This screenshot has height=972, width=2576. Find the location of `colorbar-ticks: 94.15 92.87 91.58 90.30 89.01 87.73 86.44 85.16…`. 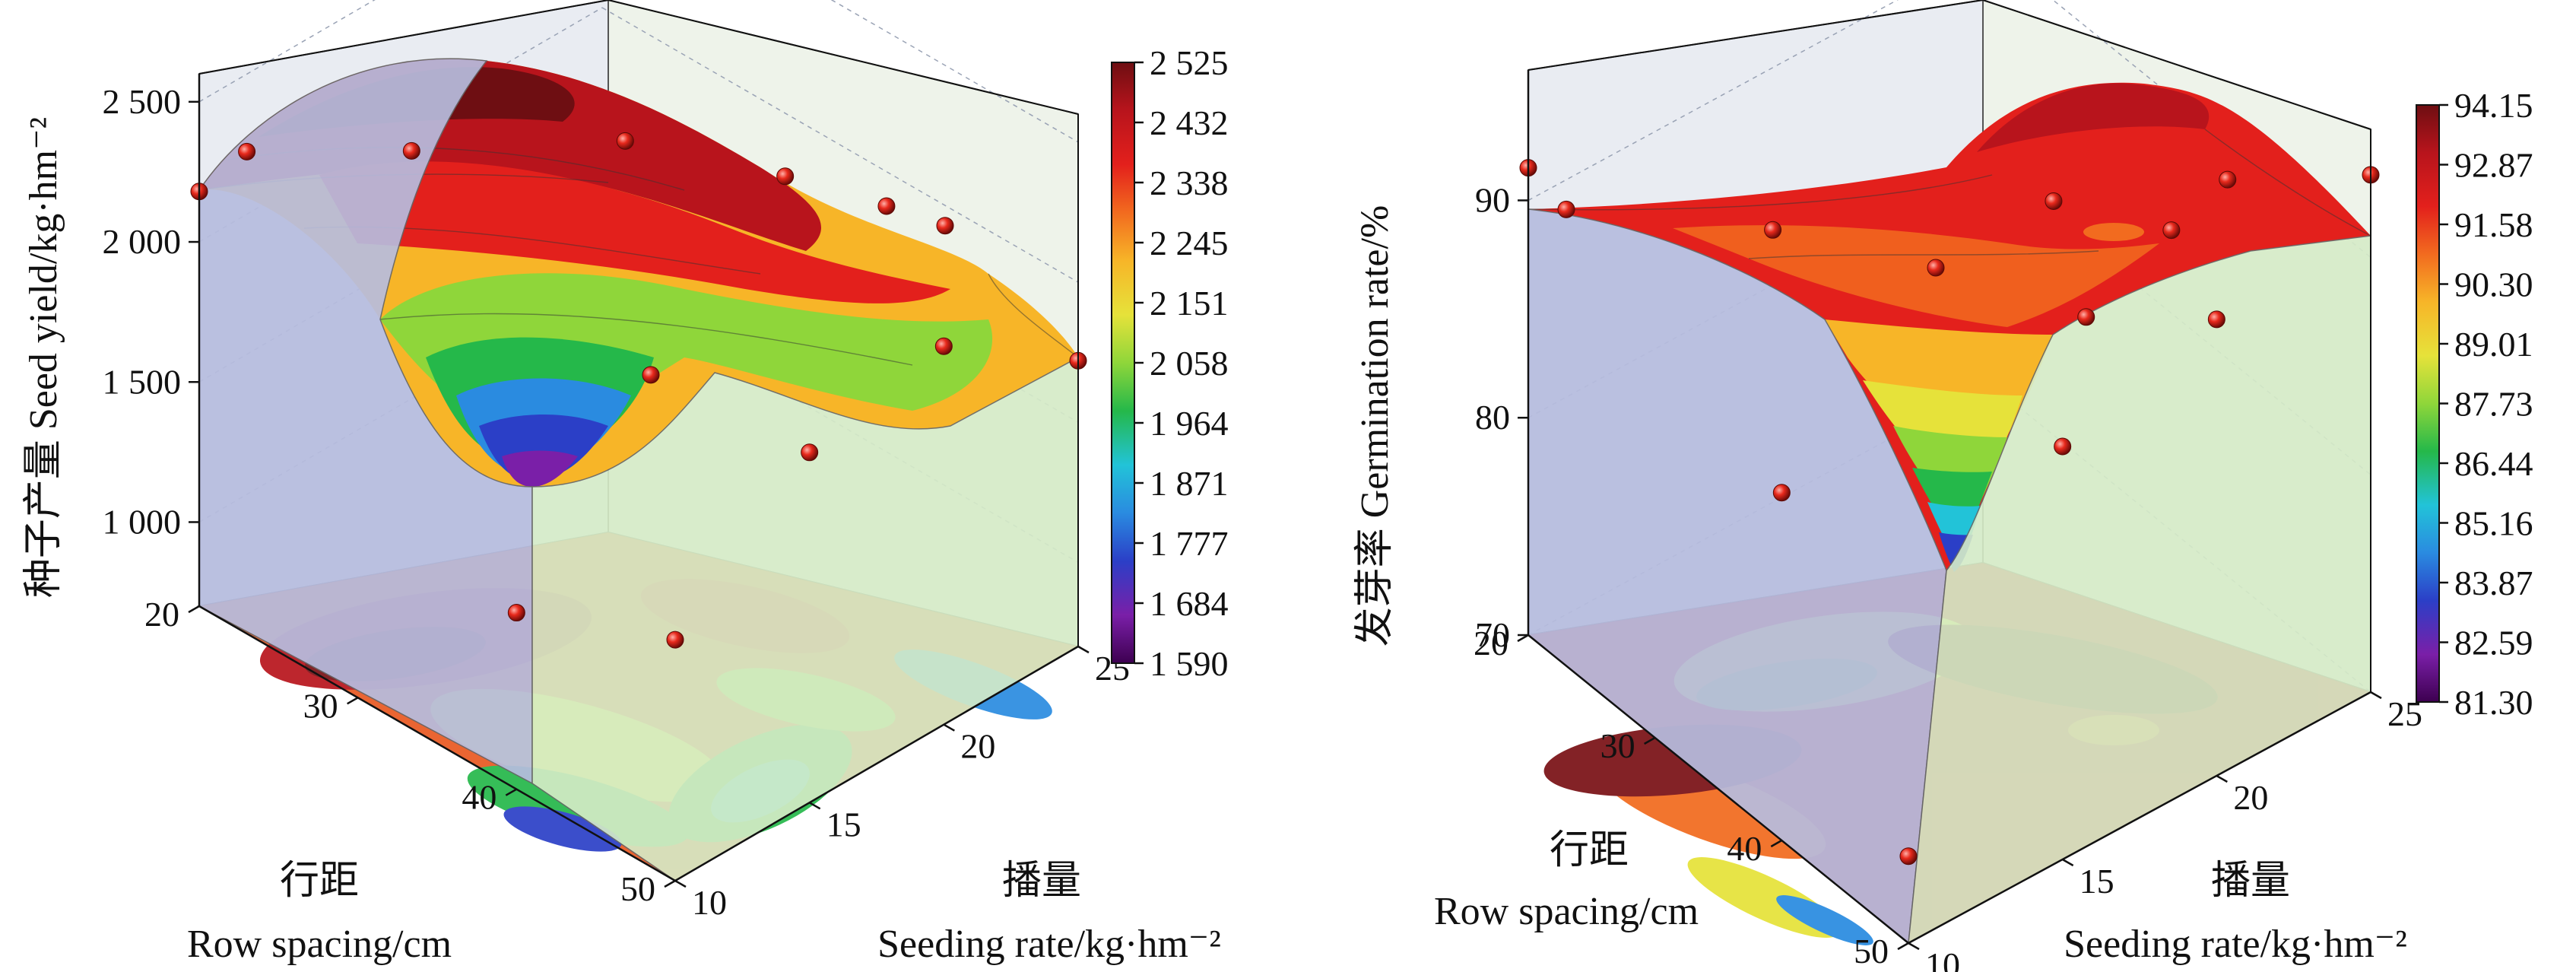

colorbar-ticks: 94.15 92.87 91.58 90.30 89.01 87.73 86.44 85.16… is located at coordinates (2486, 404).